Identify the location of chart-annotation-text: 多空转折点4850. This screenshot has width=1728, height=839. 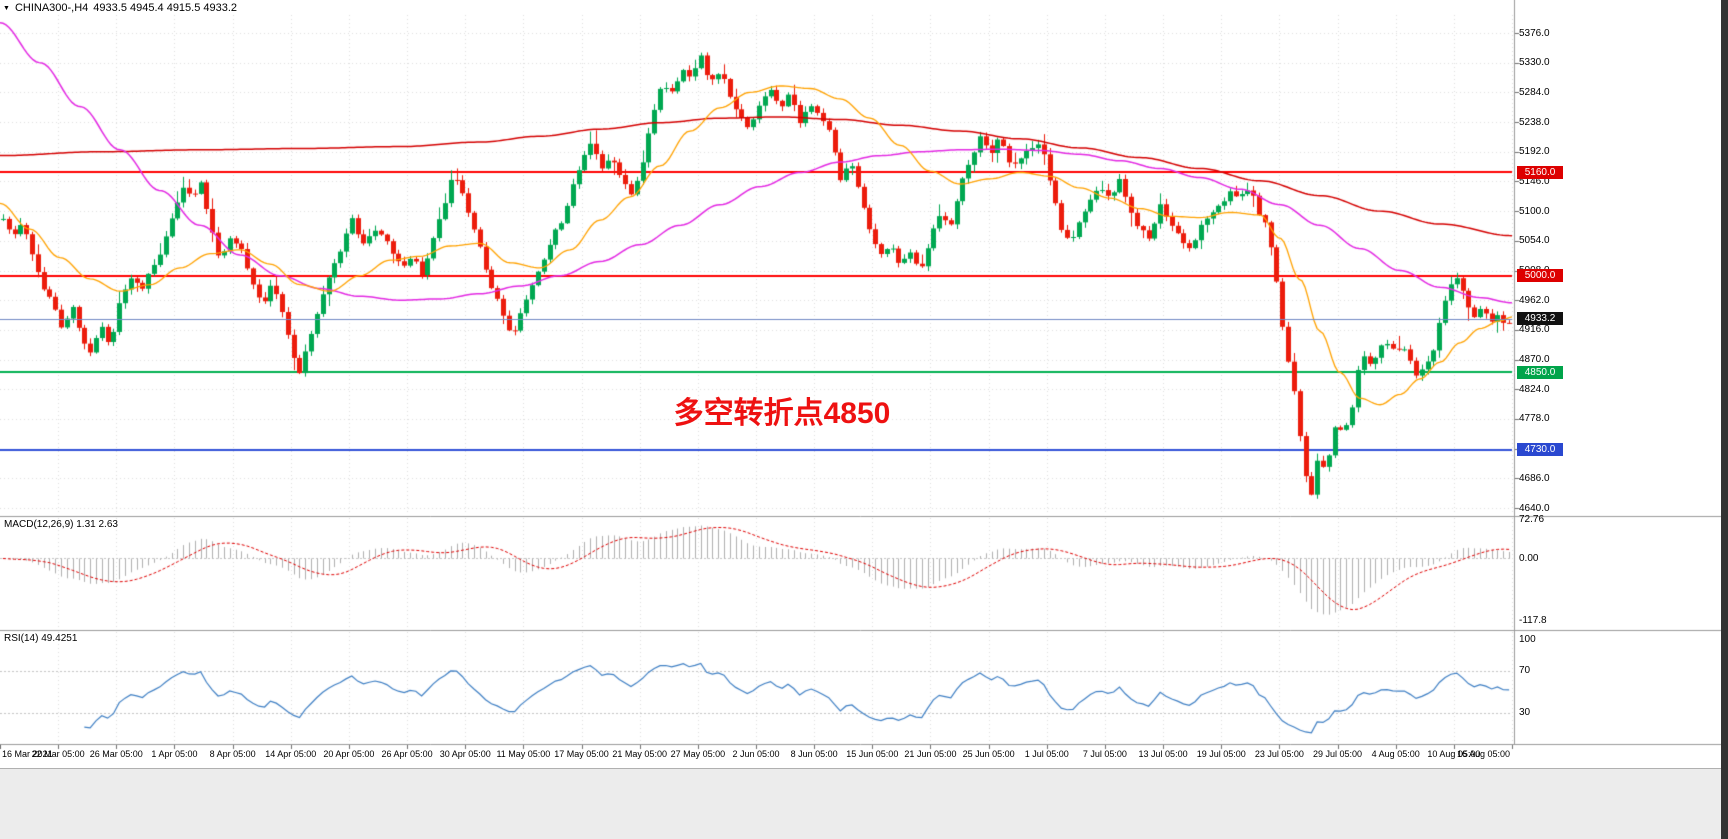
(782, 413).